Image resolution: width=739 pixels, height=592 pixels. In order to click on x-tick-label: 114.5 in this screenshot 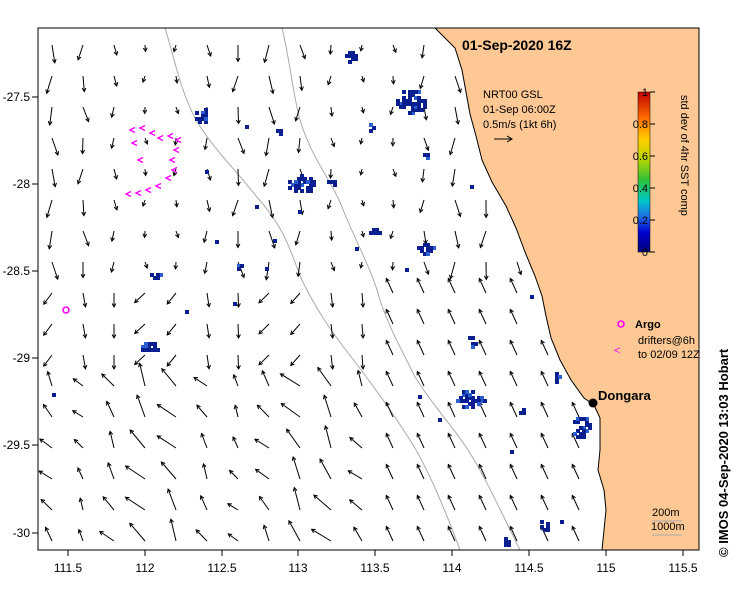, I will do `click(528, 568)`.